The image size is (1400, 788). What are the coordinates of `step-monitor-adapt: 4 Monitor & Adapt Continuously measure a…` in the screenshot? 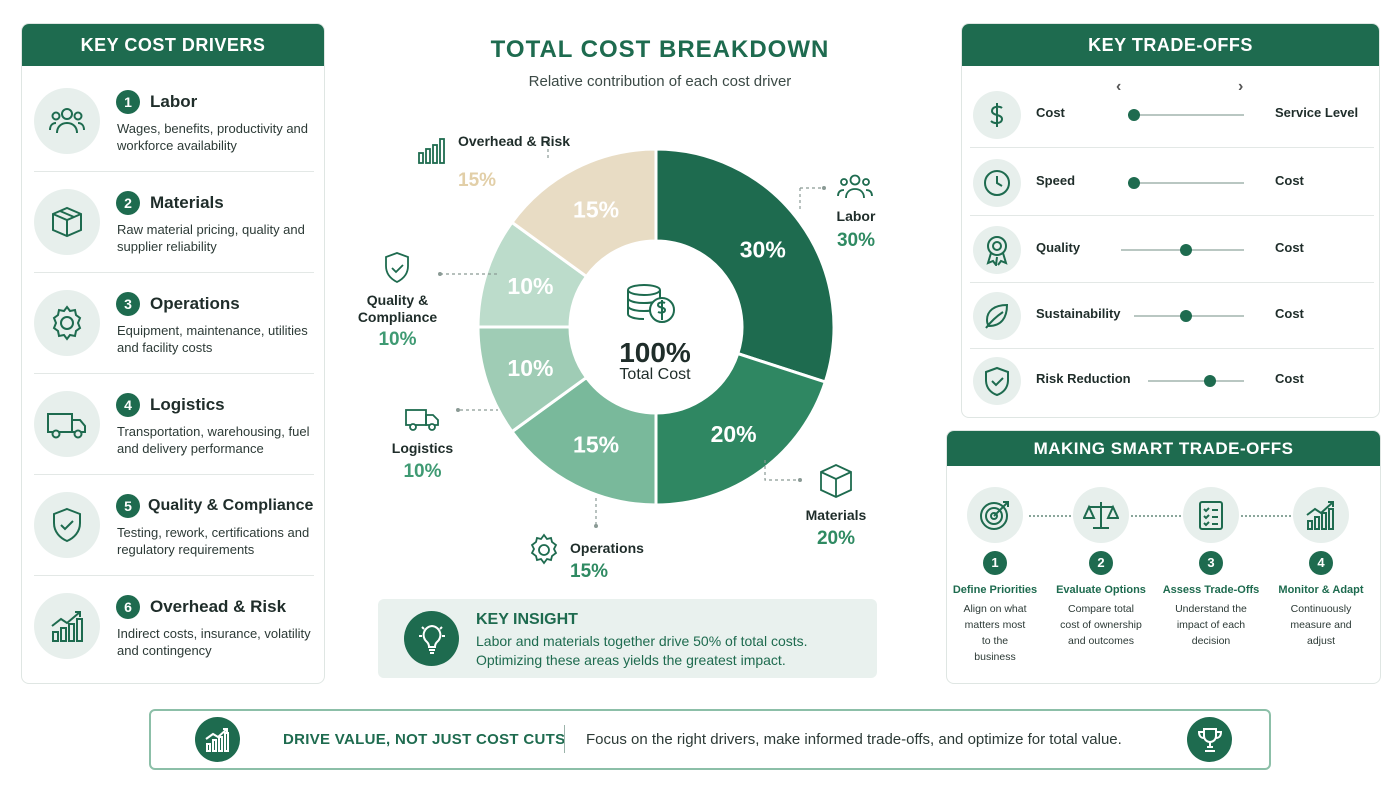 It's located at (1321, 565).